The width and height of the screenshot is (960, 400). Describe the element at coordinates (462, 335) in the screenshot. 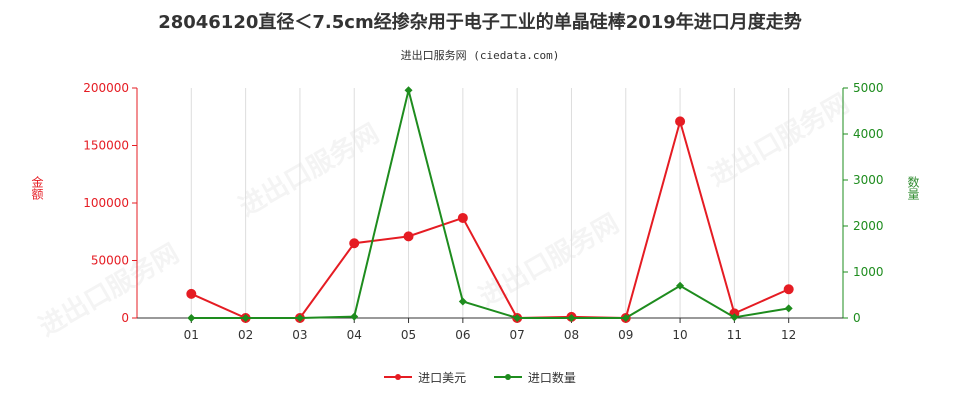

I see `x-tick-label: 06` at that location.